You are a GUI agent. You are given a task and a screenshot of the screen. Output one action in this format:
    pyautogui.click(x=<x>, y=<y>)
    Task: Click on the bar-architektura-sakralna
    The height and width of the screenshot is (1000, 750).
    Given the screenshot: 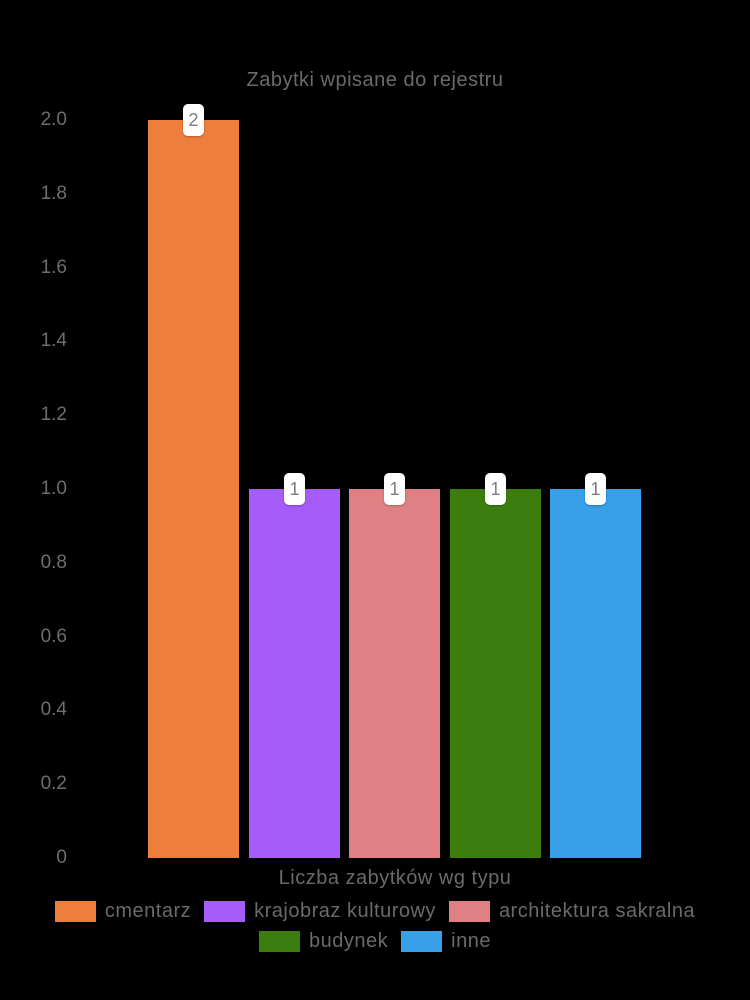 What is the action you would take?
    pyautogui.click(x=394, y=673)
    